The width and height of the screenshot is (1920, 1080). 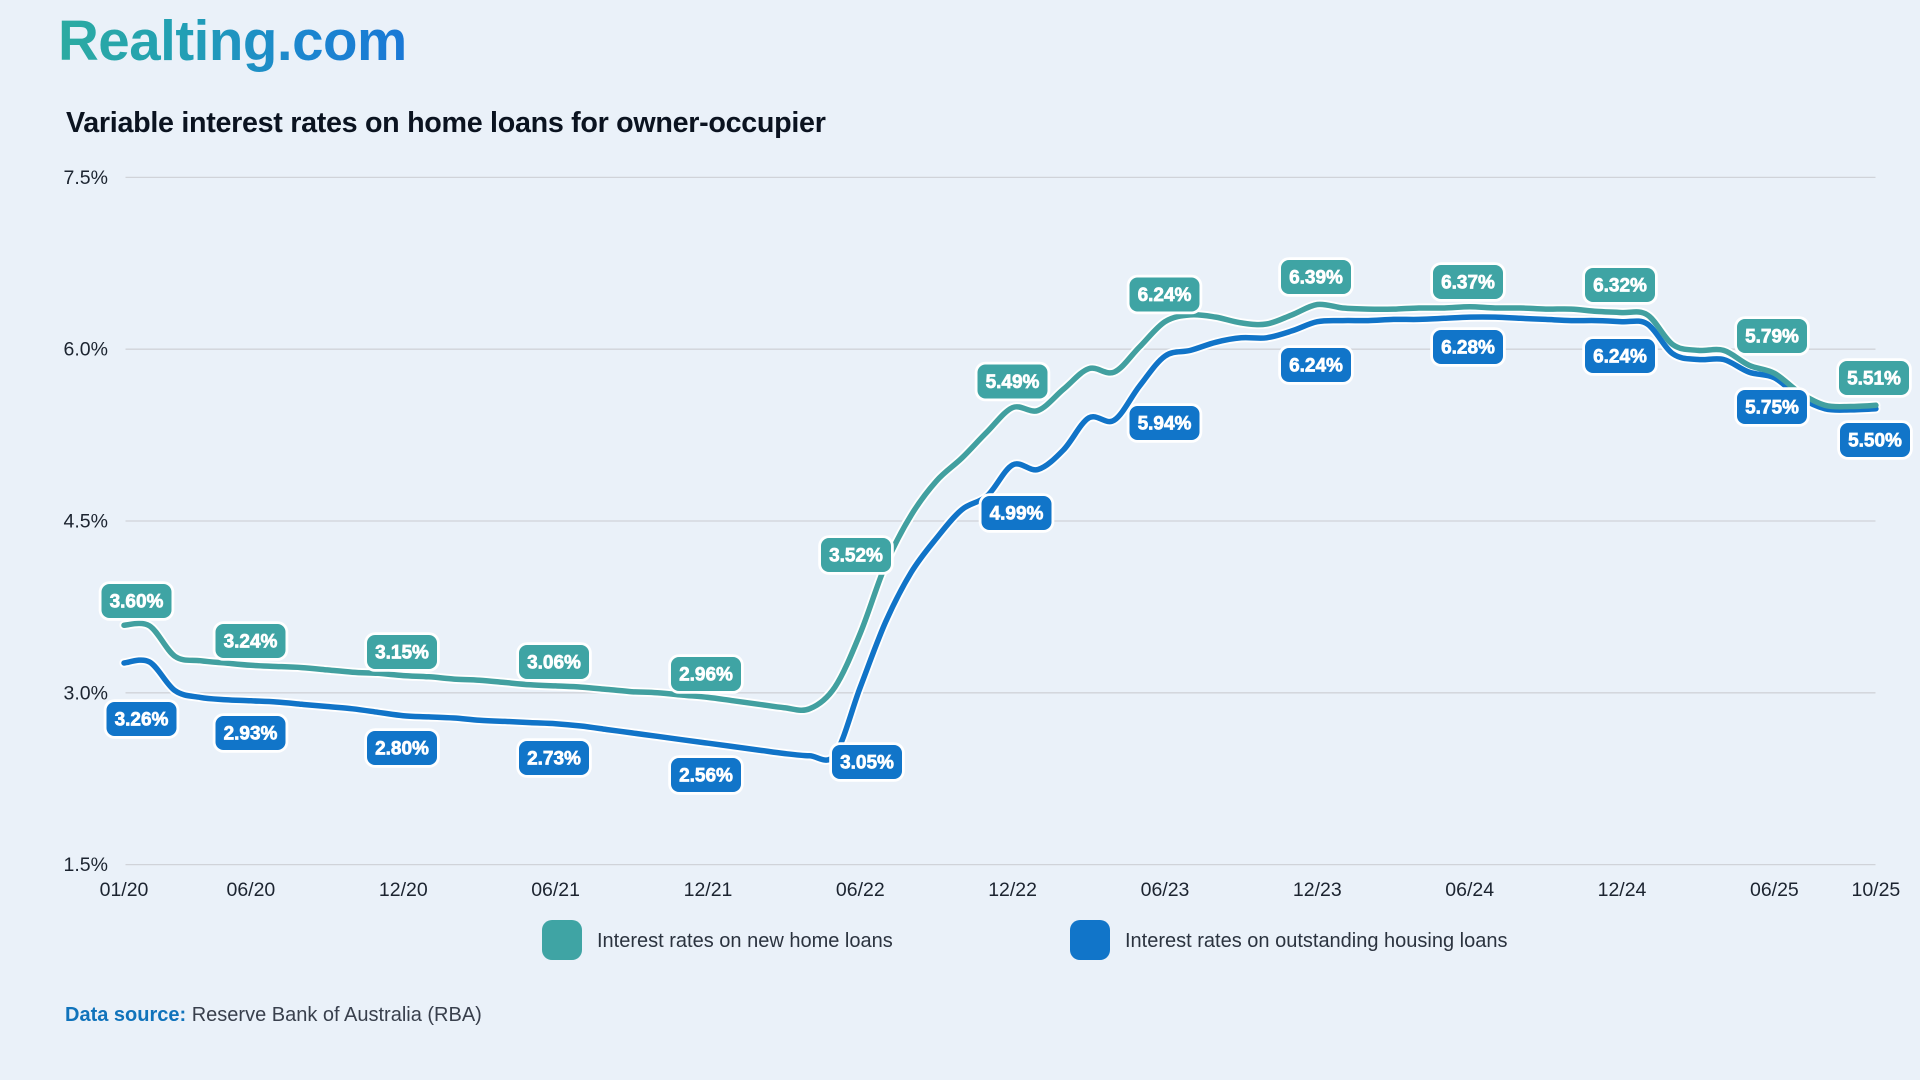 I want to click on svg-text: 12/20, so click(x=403, y=890).